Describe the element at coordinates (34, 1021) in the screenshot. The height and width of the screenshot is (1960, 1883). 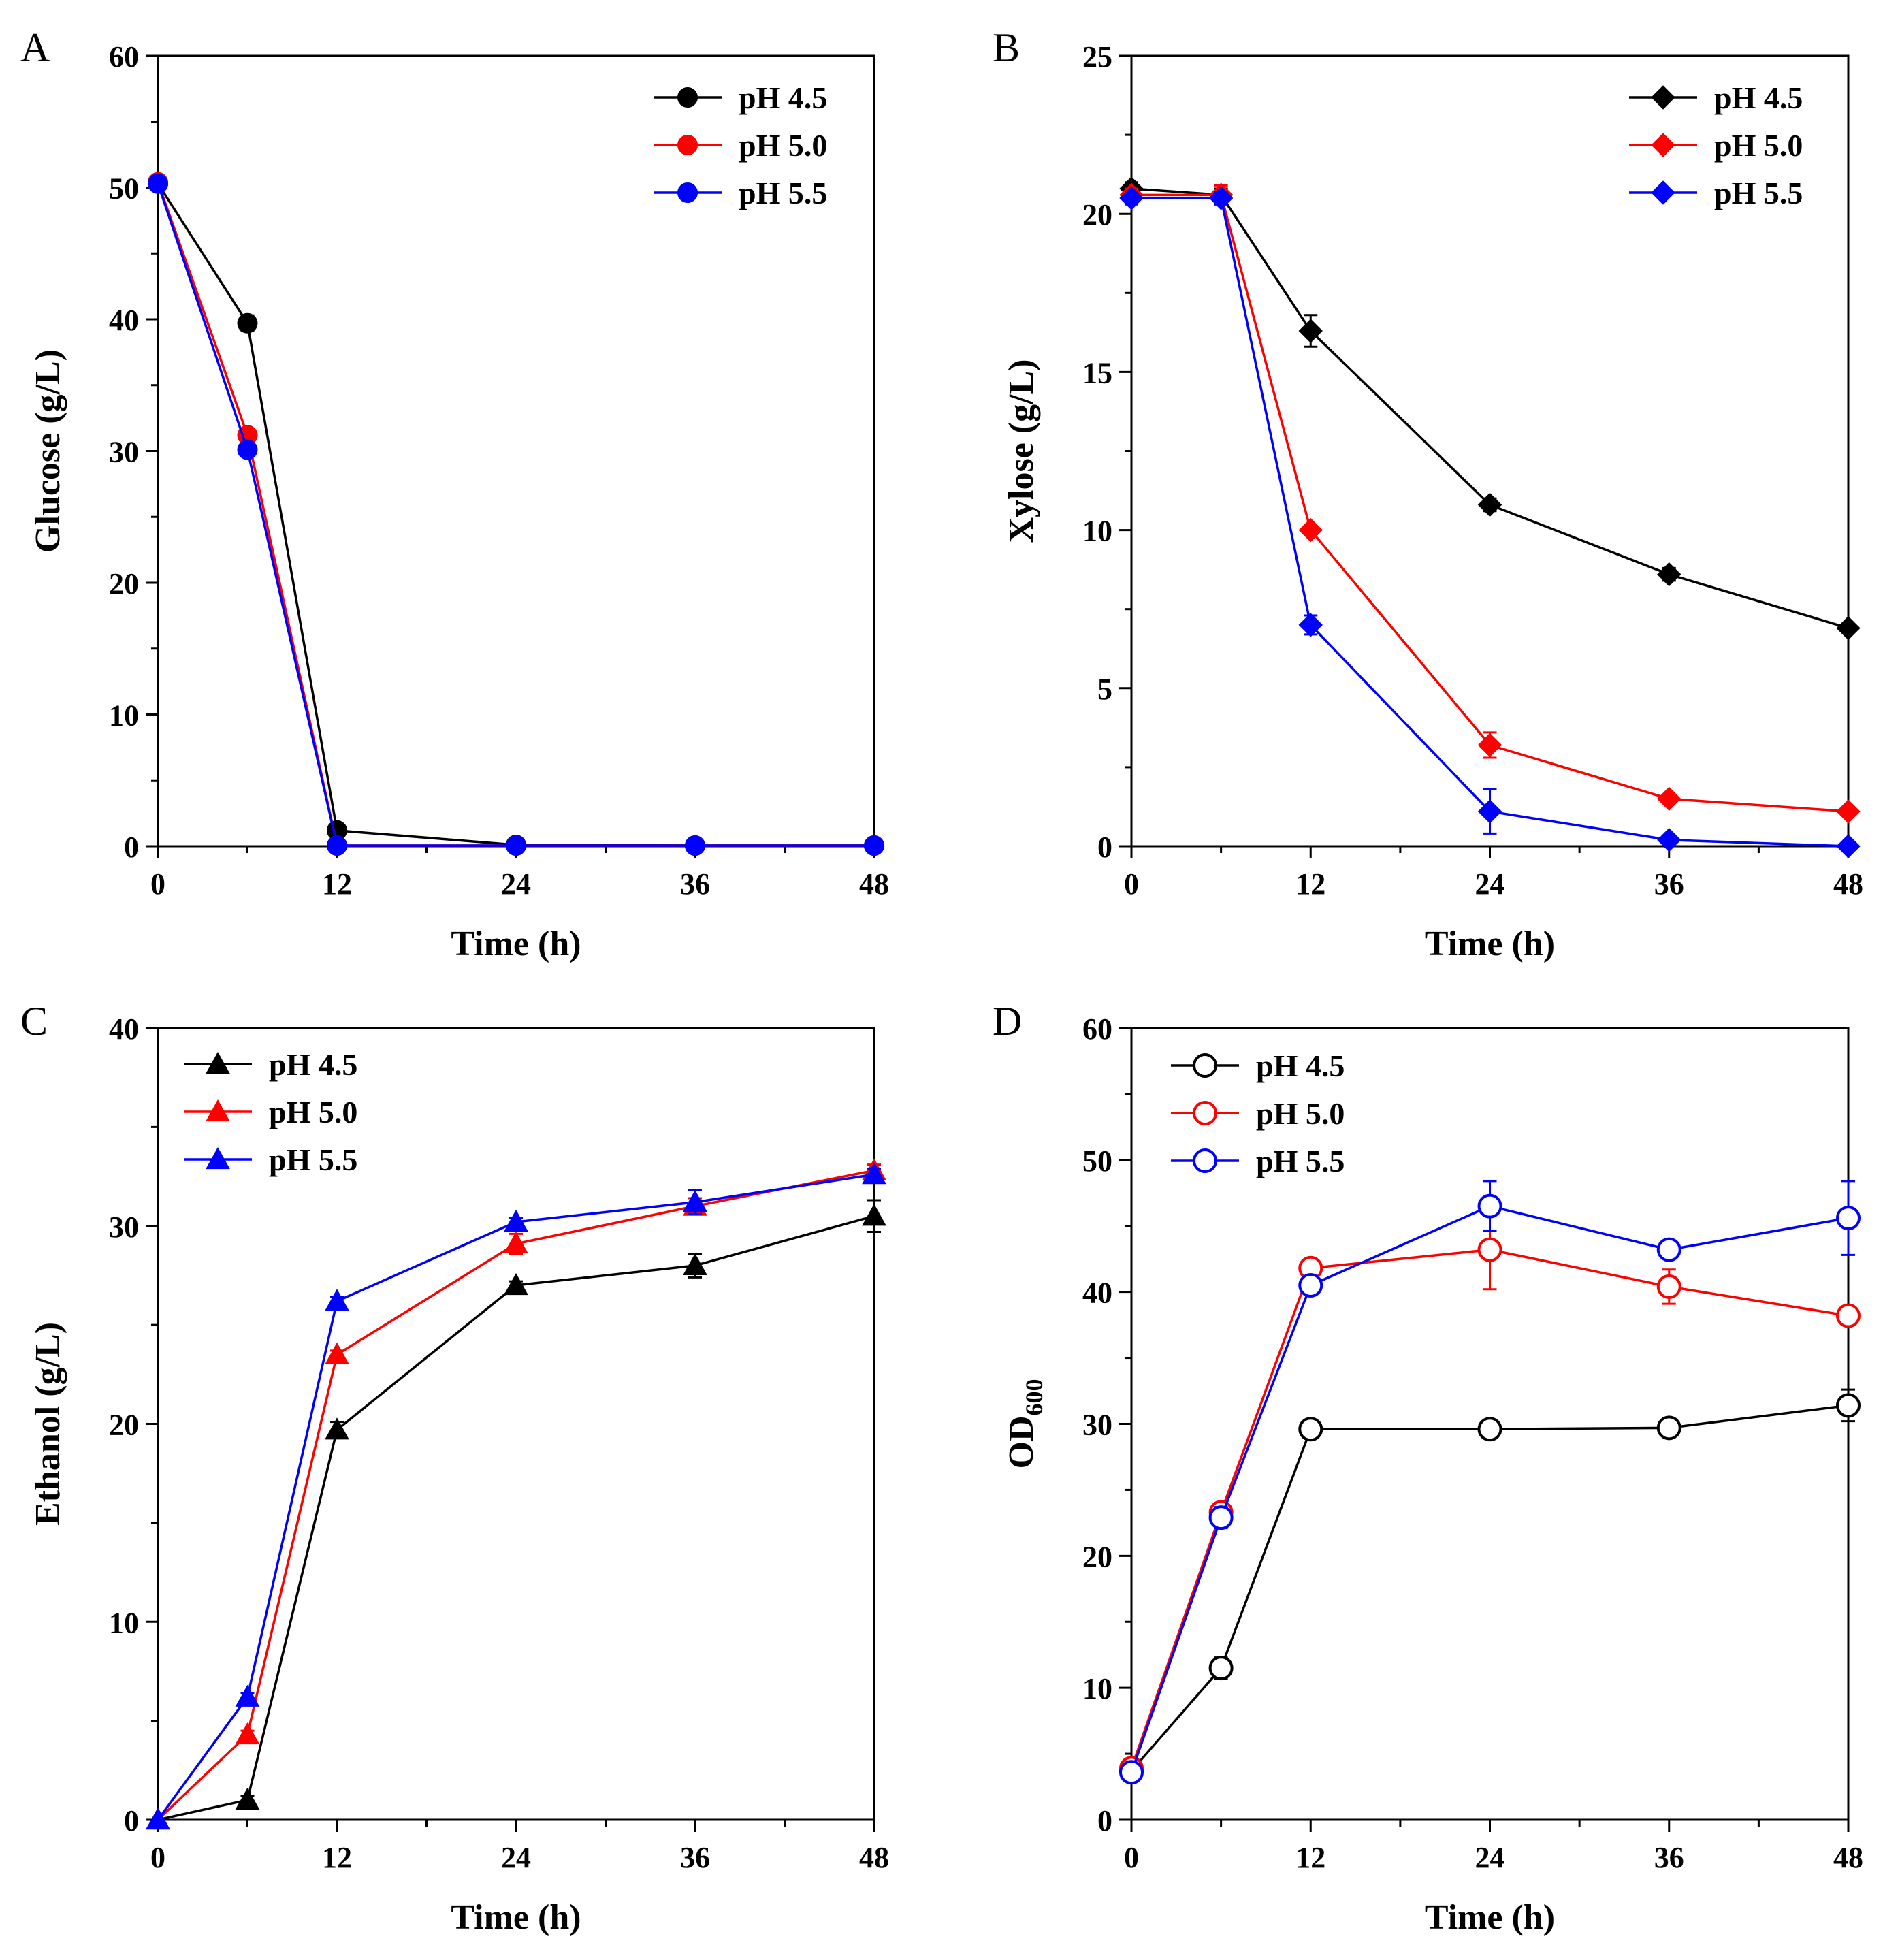
I see `panel-letter: C` at that location.